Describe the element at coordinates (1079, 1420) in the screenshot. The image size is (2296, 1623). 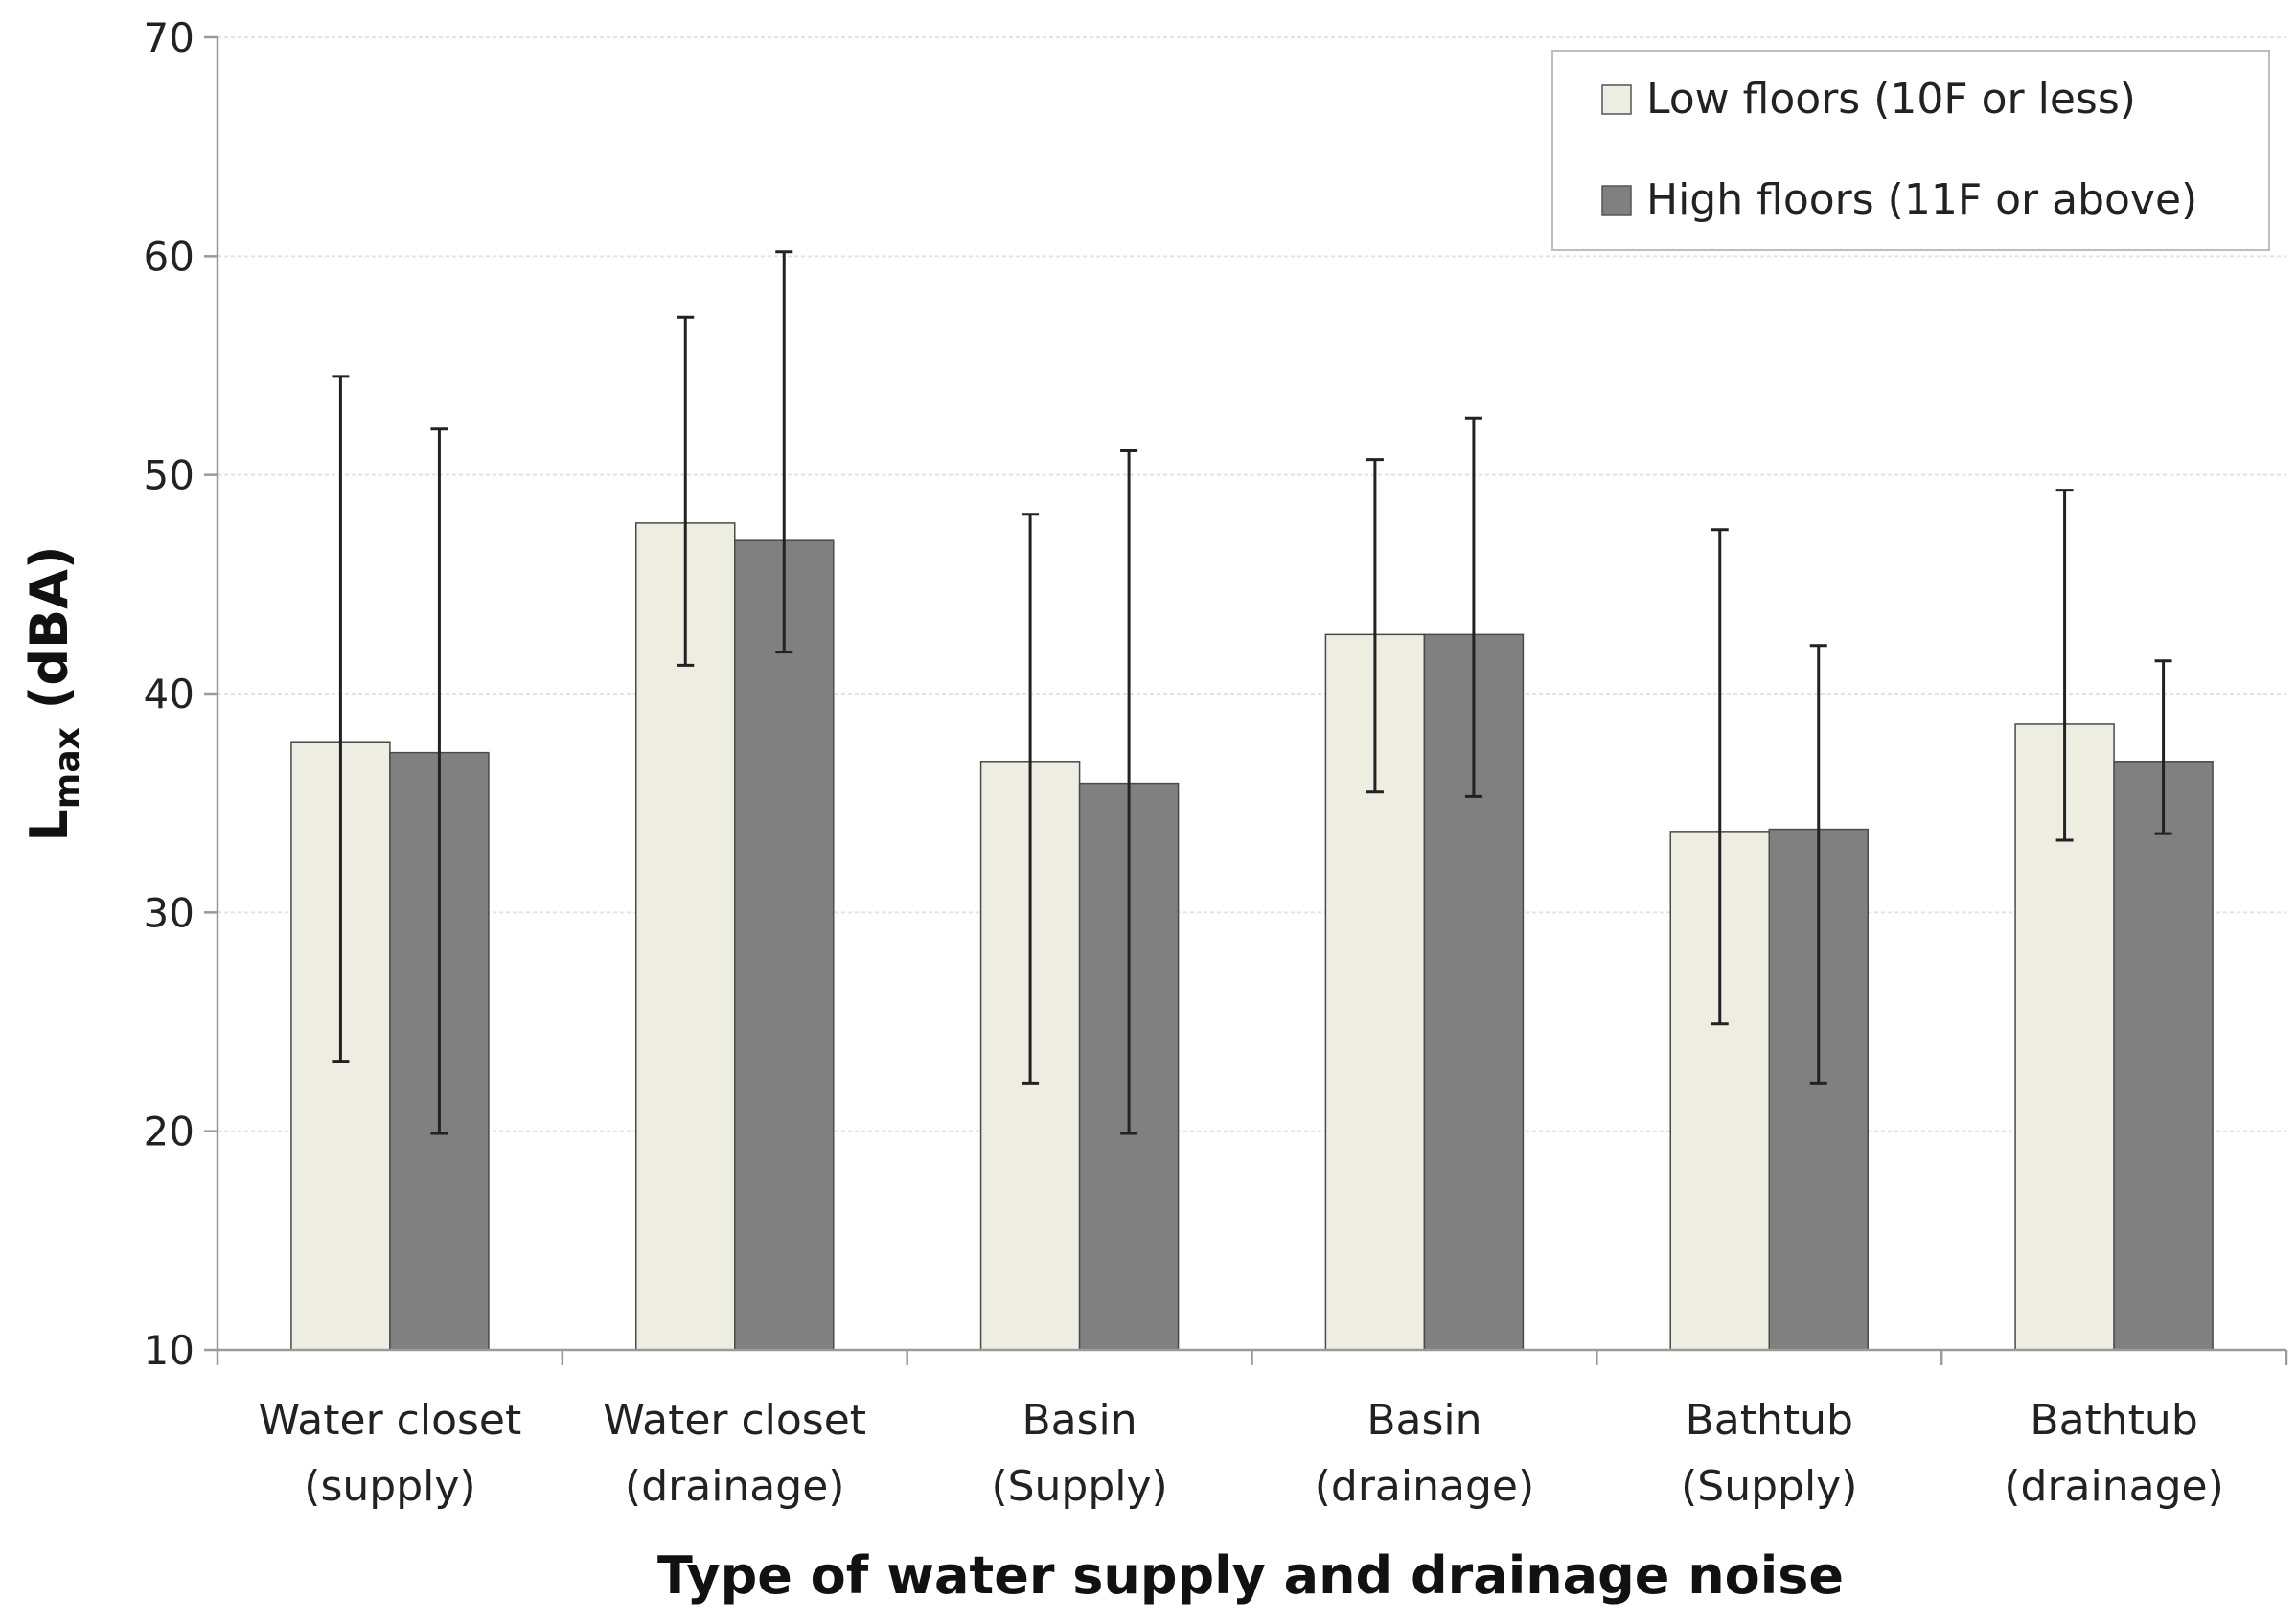
I see `category-label-2-line1: Basin` at that location.